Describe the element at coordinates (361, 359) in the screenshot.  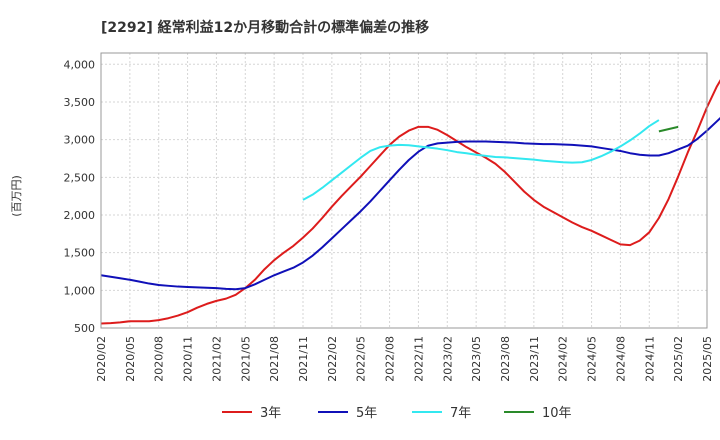
I see `x-tick-label: 2022/05` at that location.